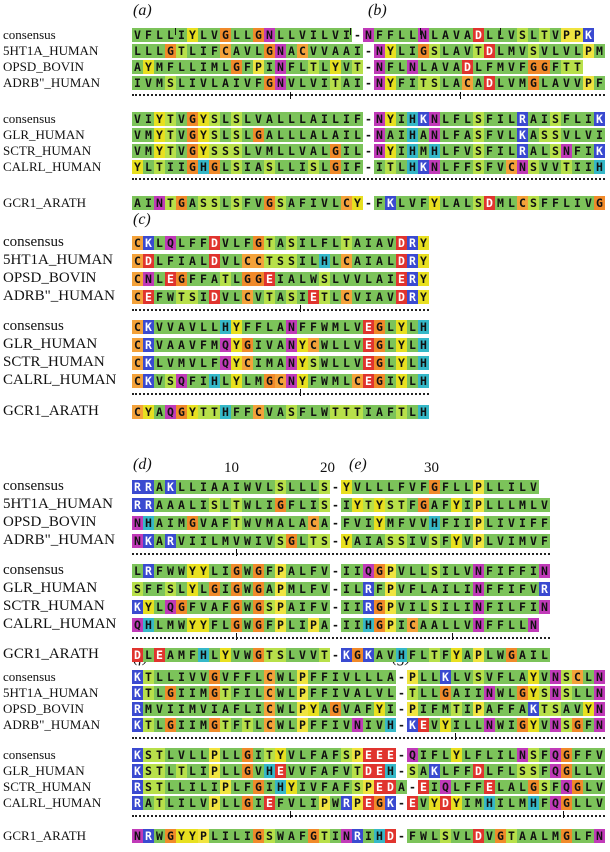  Describe the element at coordinates (45, 202) in the screenshot. I see `sequence-label: GCR1_ARATH` at that location.